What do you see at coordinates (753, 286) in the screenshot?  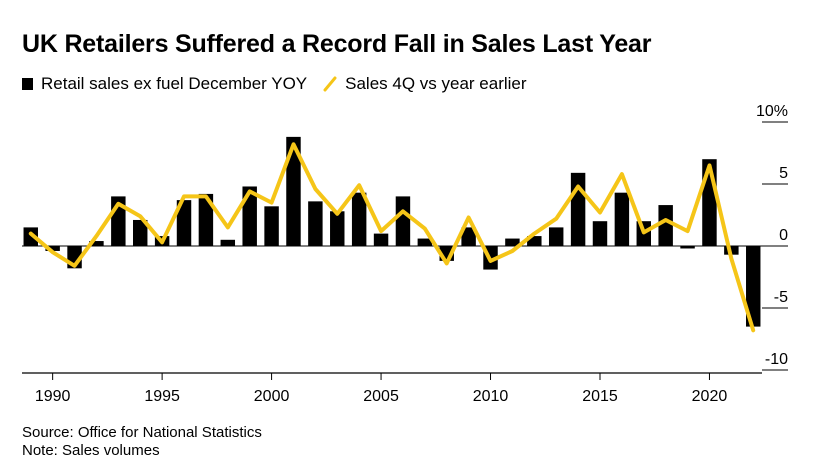 I see `bar-2022` at bounding box center [753, 286].